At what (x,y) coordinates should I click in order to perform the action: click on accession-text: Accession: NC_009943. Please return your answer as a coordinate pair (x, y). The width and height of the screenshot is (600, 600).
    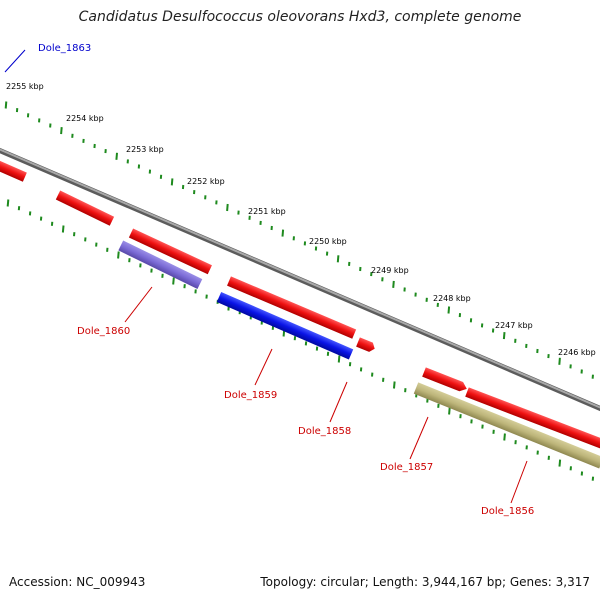
    Looking at the image, I should click on (77, 582).